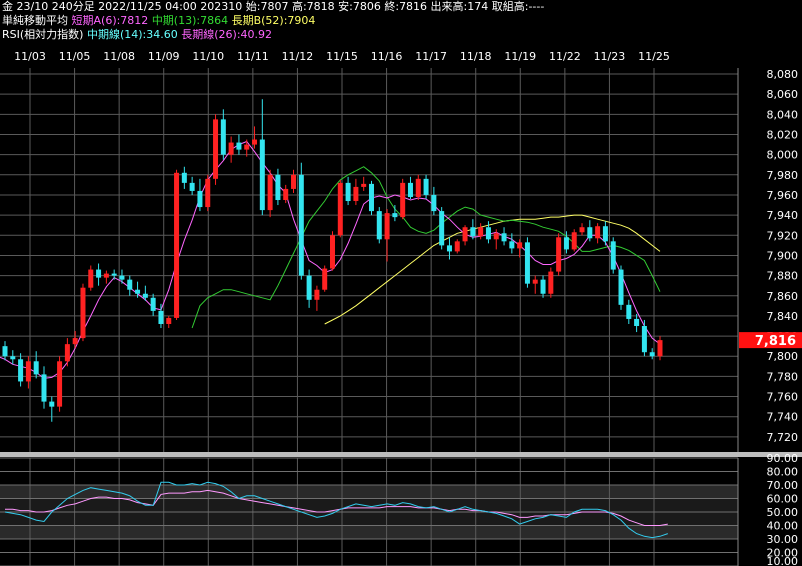 The width and height of the screenshot is (802, 566). What do you see at coordinates (783, 437) in the screenshot?
I see `y-tick-label: 7,720` at bounding box center [783, 437].